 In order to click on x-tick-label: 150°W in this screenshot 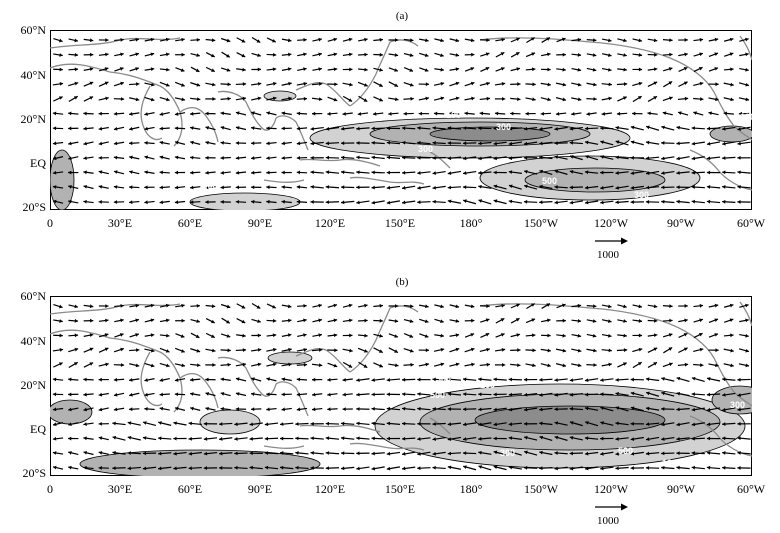, I will do `click(541, 223)`.